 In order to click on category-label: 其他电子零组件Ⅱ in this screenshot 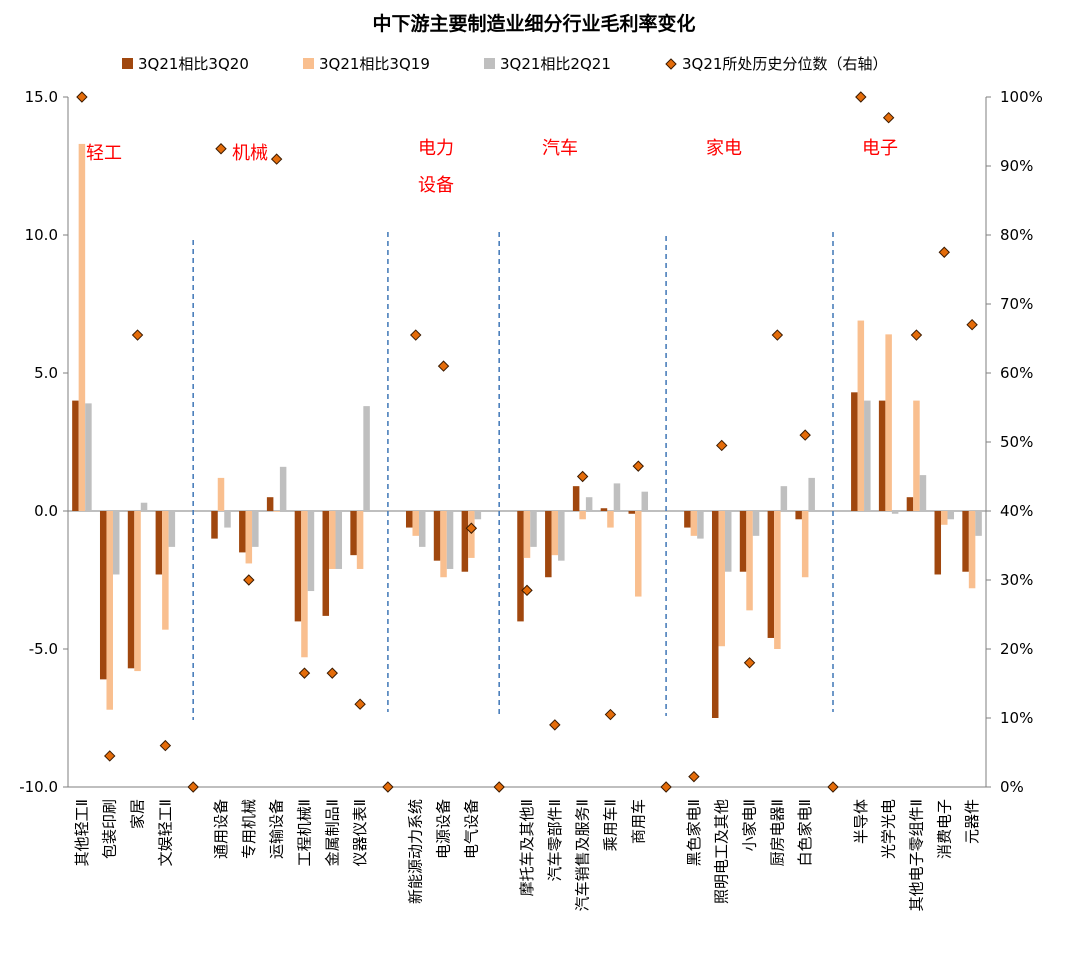, I will do `click(916, 855)`.